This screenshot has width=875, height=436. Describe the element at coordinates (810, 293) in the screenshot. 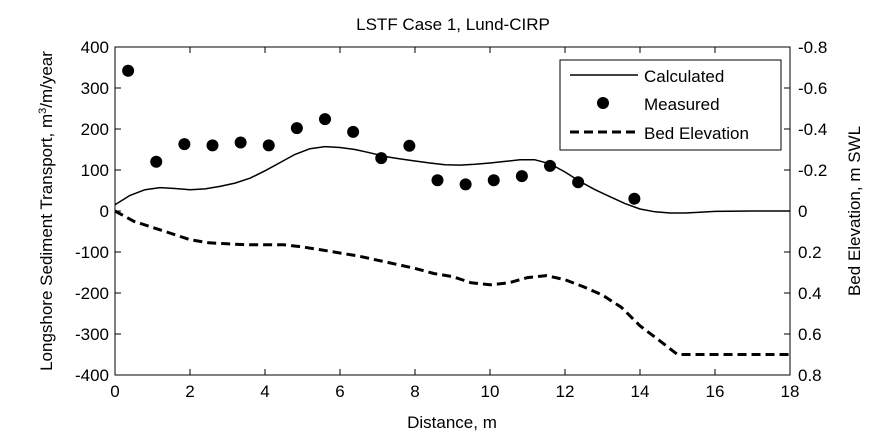

I see `y-right-tick-label-6: 0.4` at that location.